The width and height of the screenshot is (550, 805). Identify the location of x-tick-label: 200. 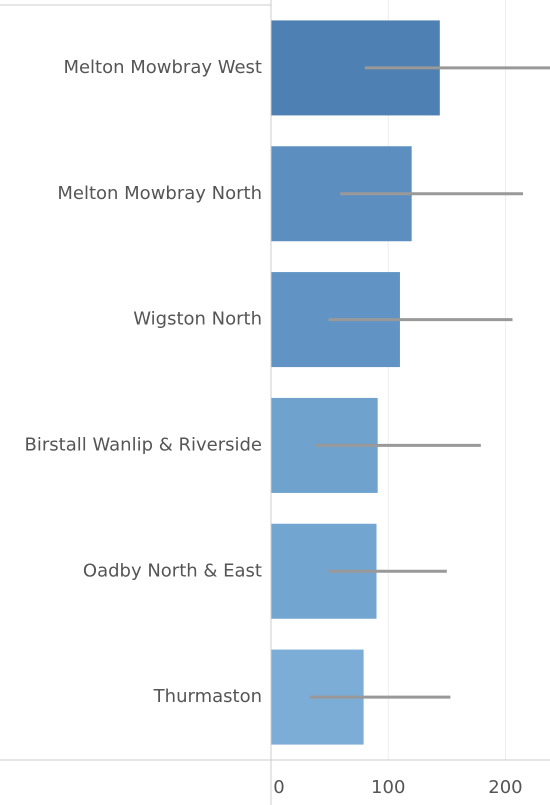
(505, 787).